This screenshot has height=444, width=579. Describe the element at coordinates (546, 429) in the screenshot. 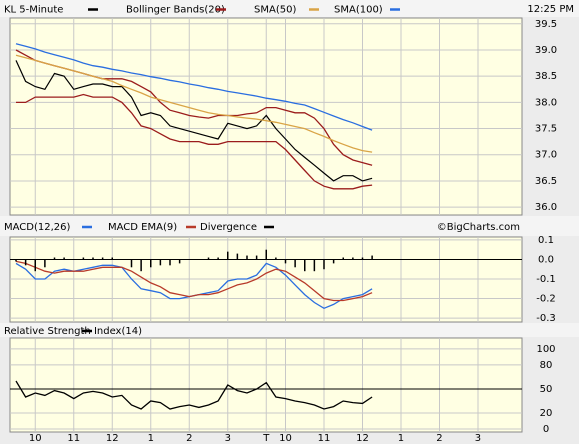

I see `y-tick-label: 0` at that location.